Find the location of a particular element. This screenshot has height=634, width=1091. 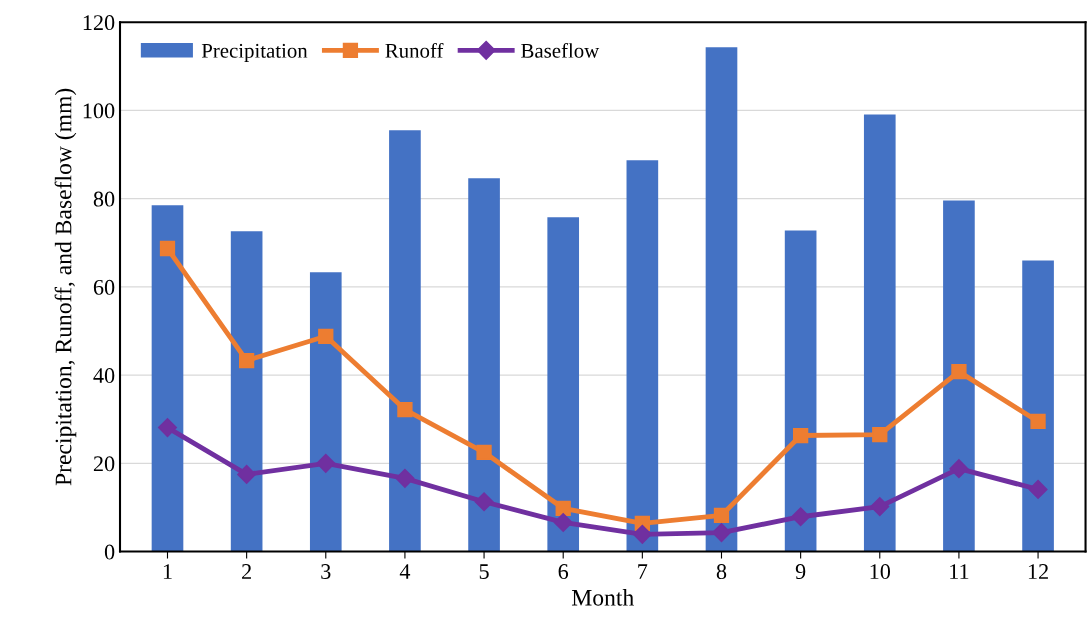

x-tick-label: 3 is located at coordinates (326, 572).